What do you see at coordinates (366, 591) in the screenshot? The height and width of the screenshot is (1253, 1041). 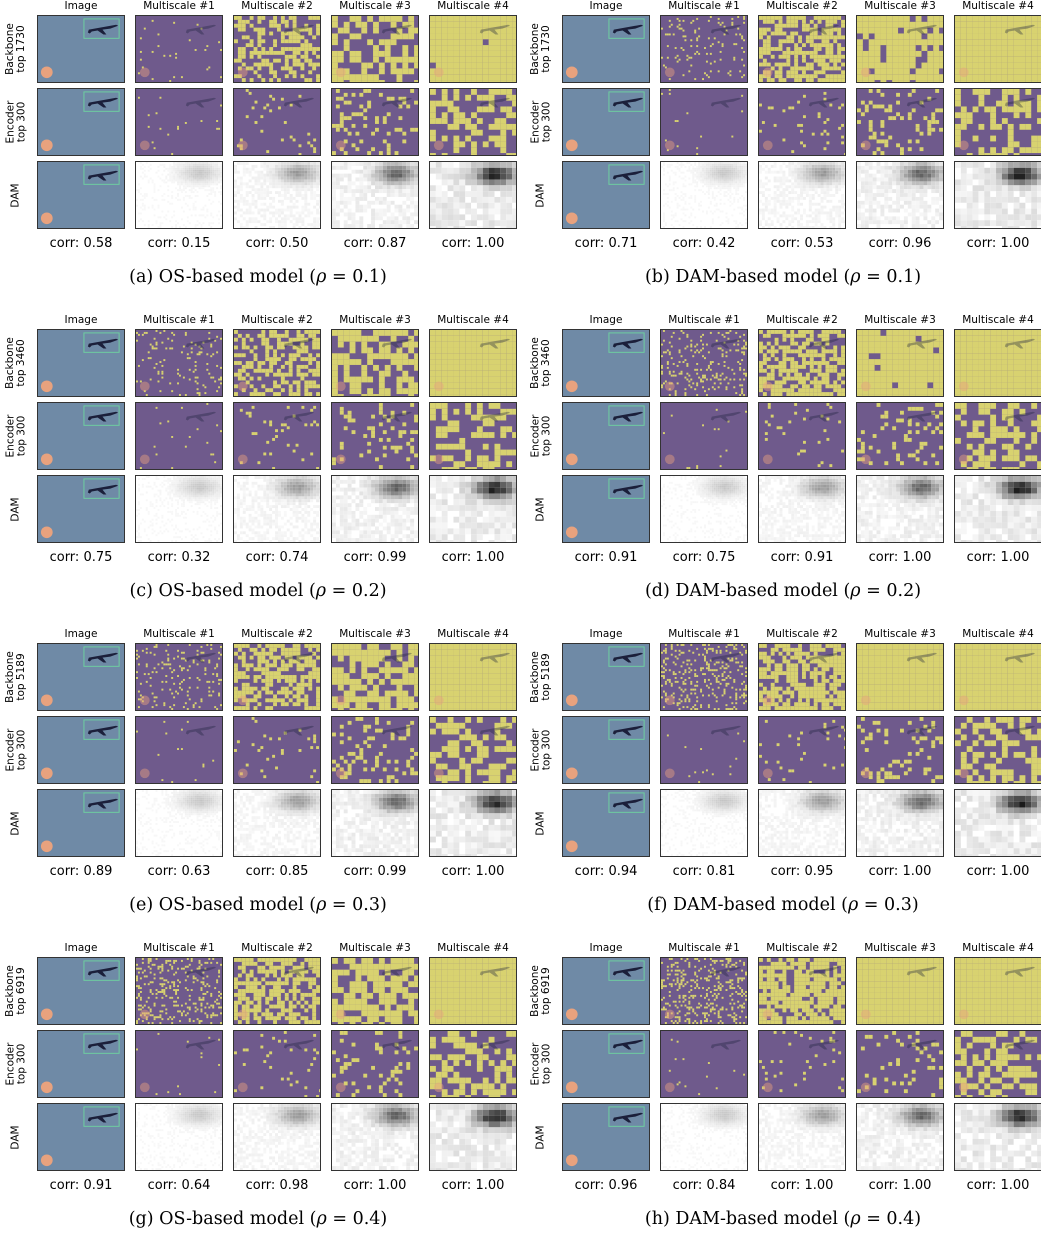 I see `caption-rho: 0.2` at bounding box center [366, 591].